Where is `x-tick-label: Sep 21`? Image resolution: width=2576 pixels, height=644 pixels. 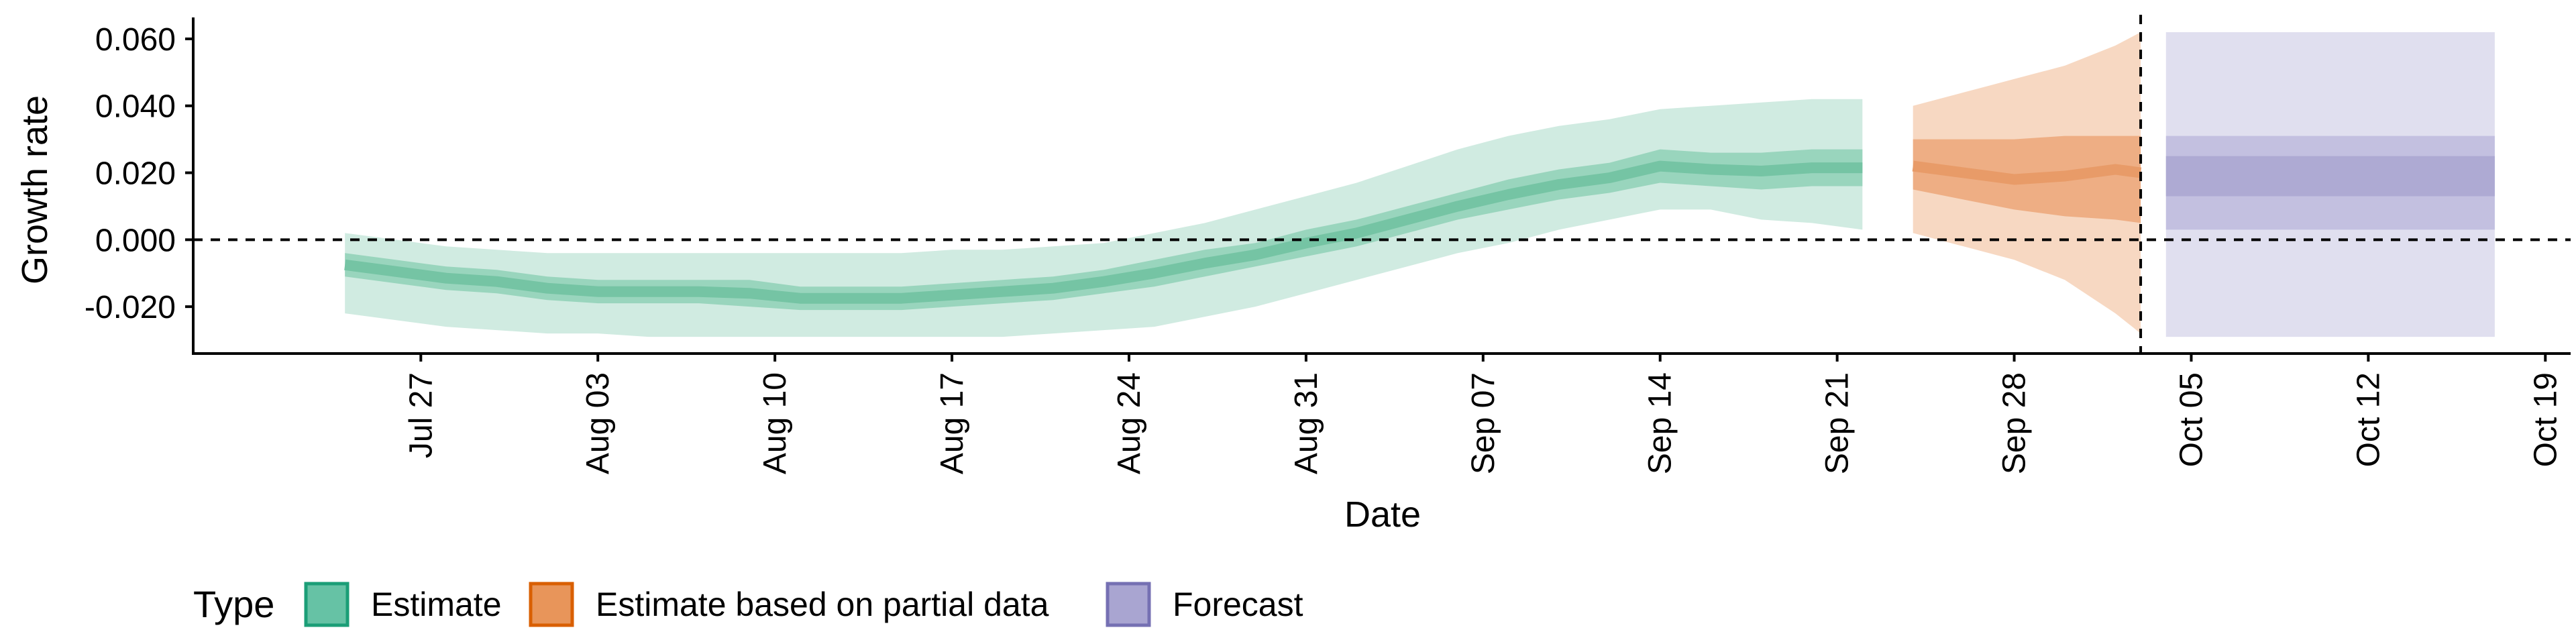
x-tick-label: Sep 21 is located at coordinates (1838, 423).